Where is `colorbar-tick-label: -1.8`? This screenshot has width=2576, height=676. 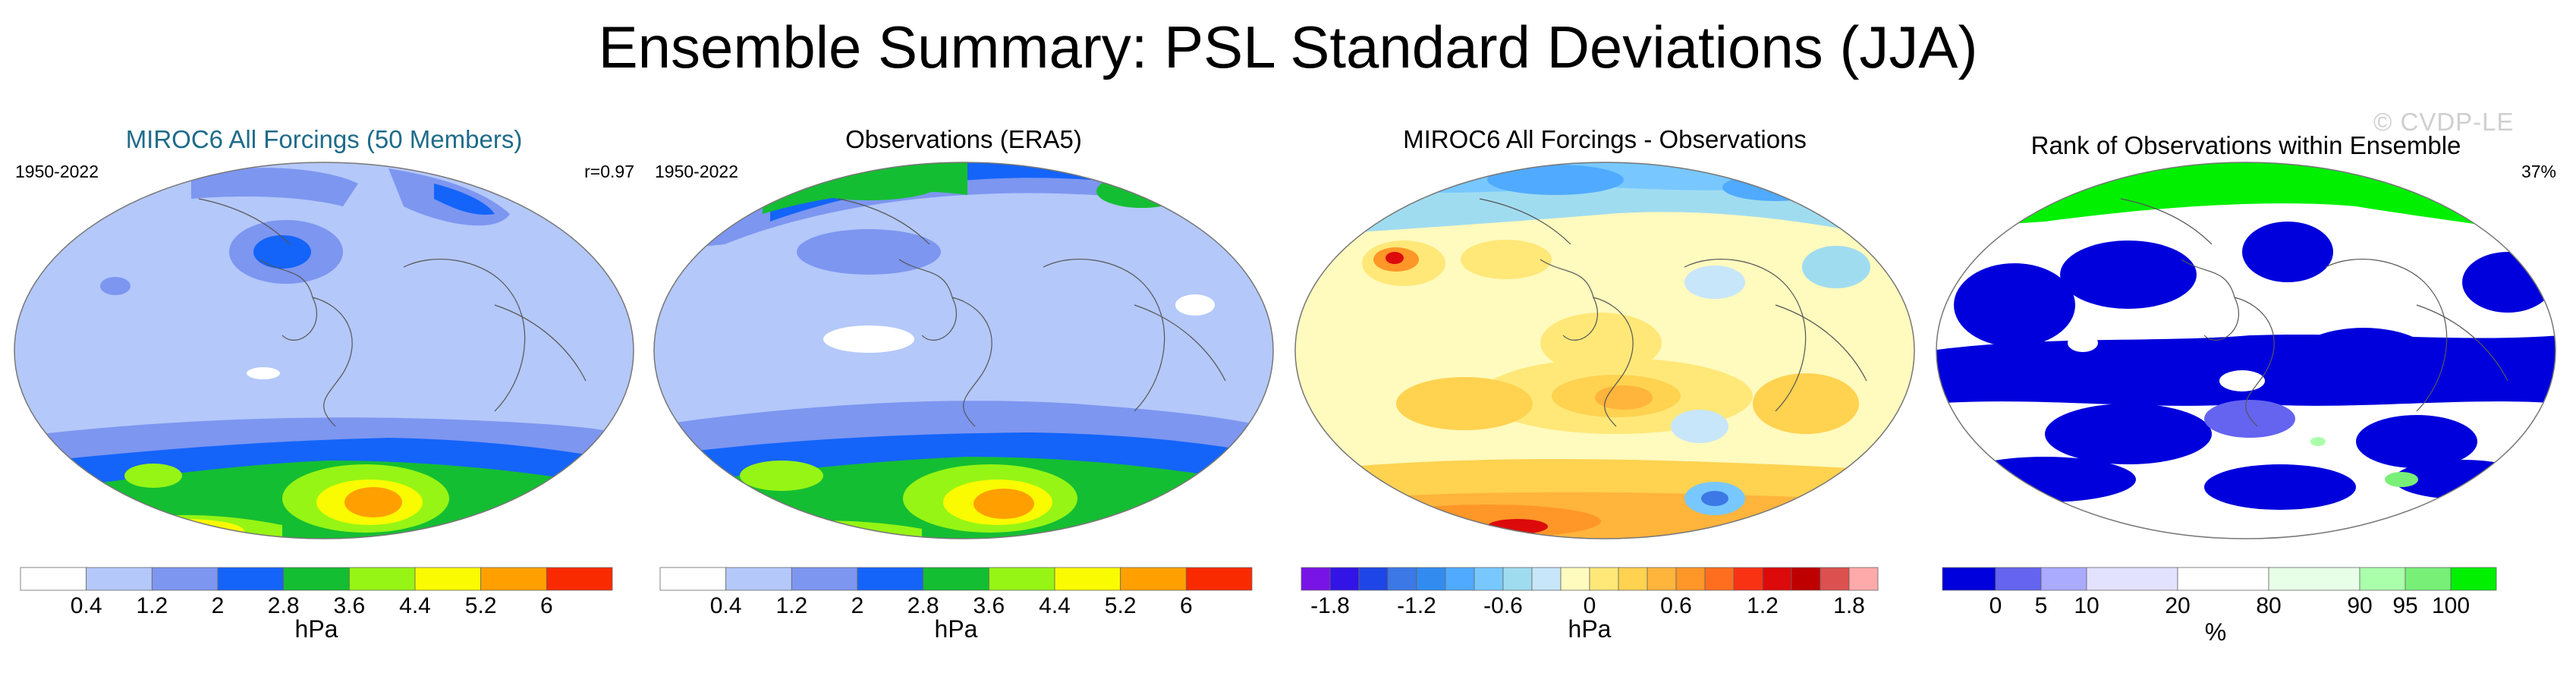
colorbar-tick-label: -1.8 is located at coordinates (1330, 605).